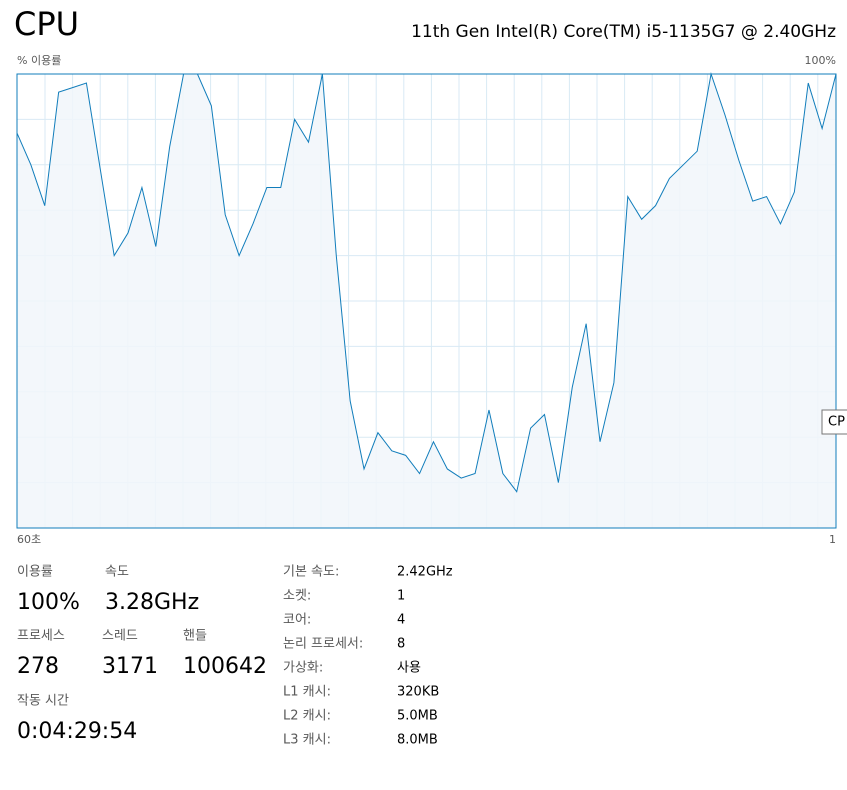  I want to click on stat-label: 프로세스, so click(41, 636).